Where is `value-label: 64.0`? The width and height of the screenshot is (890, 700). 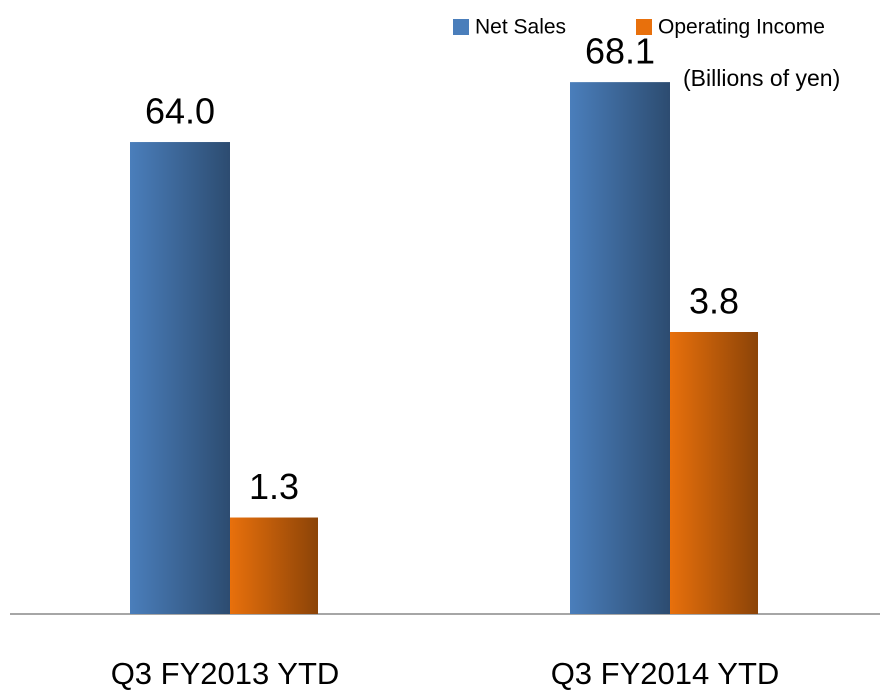
value-label: 64.0 is located at coordinates (180, 111).